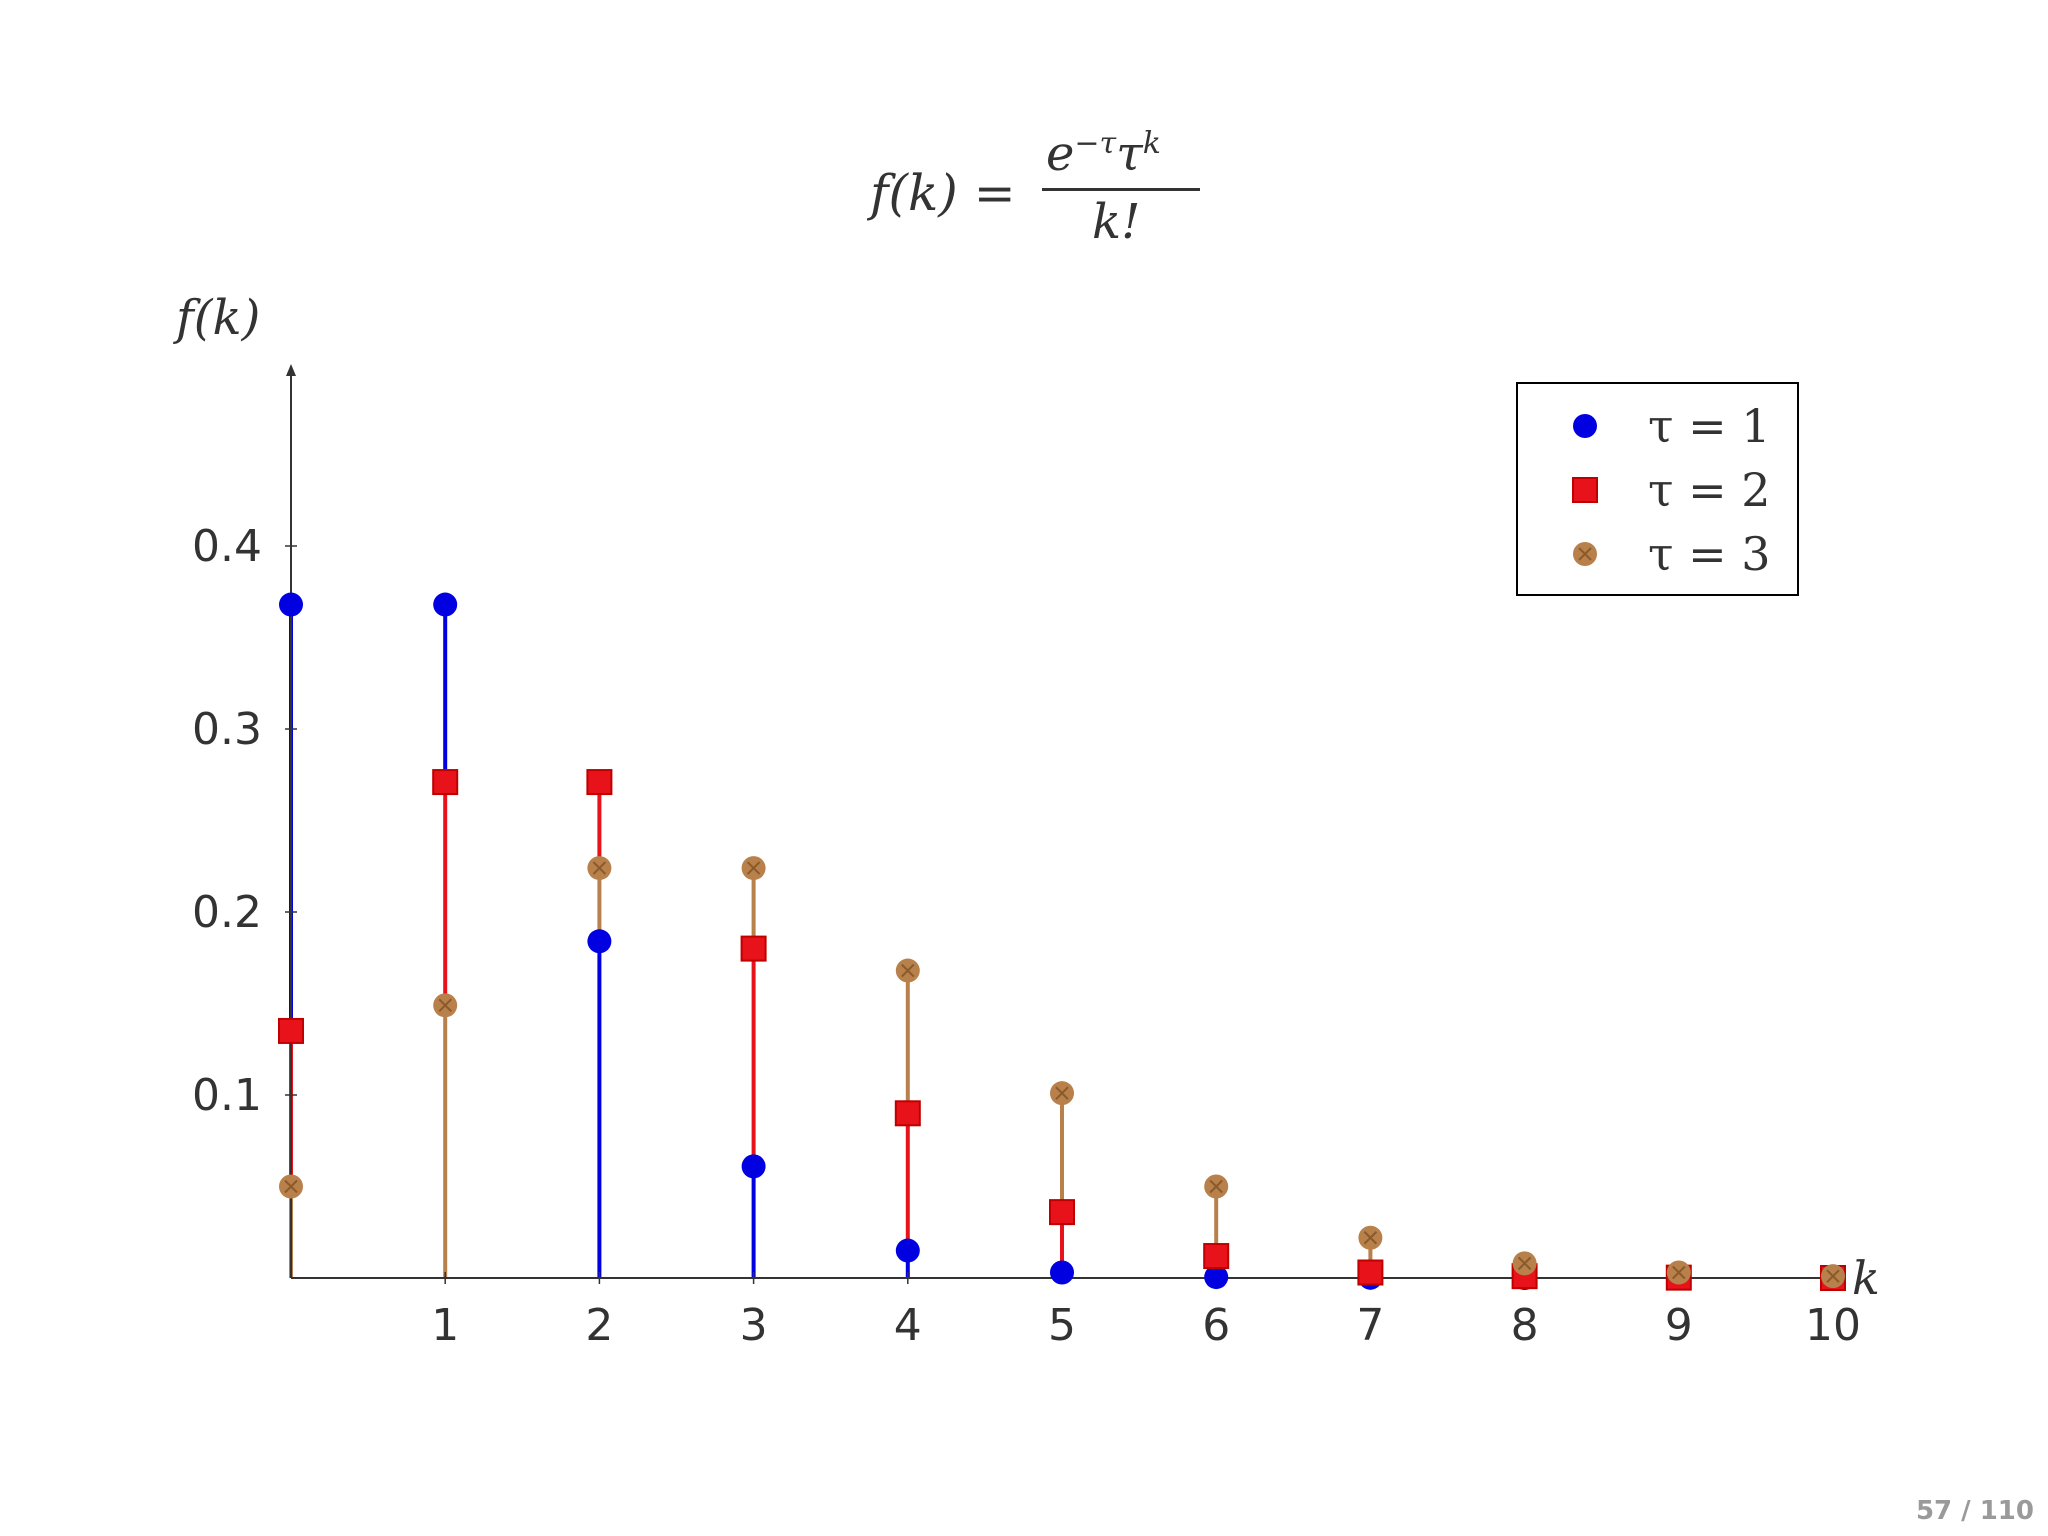 Image resolution: width=2048 pixels, height=1536 pixels. Describe the element at coordinates (1524, 1263) in the screenshot. I see `point-series3-k8` at that location.